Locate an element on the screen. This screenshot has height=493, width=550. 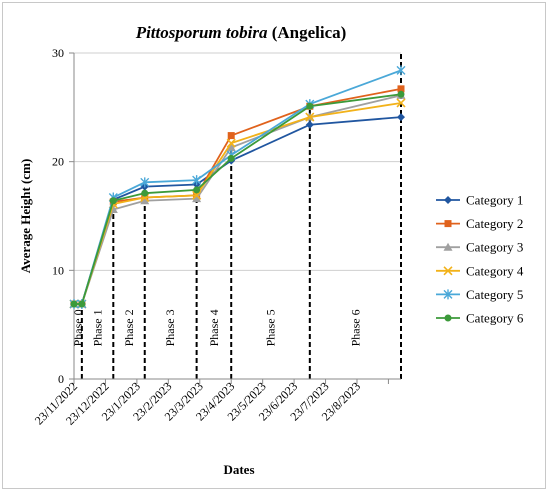
legend-item: Category 3 is located at coordinates (479, 247).